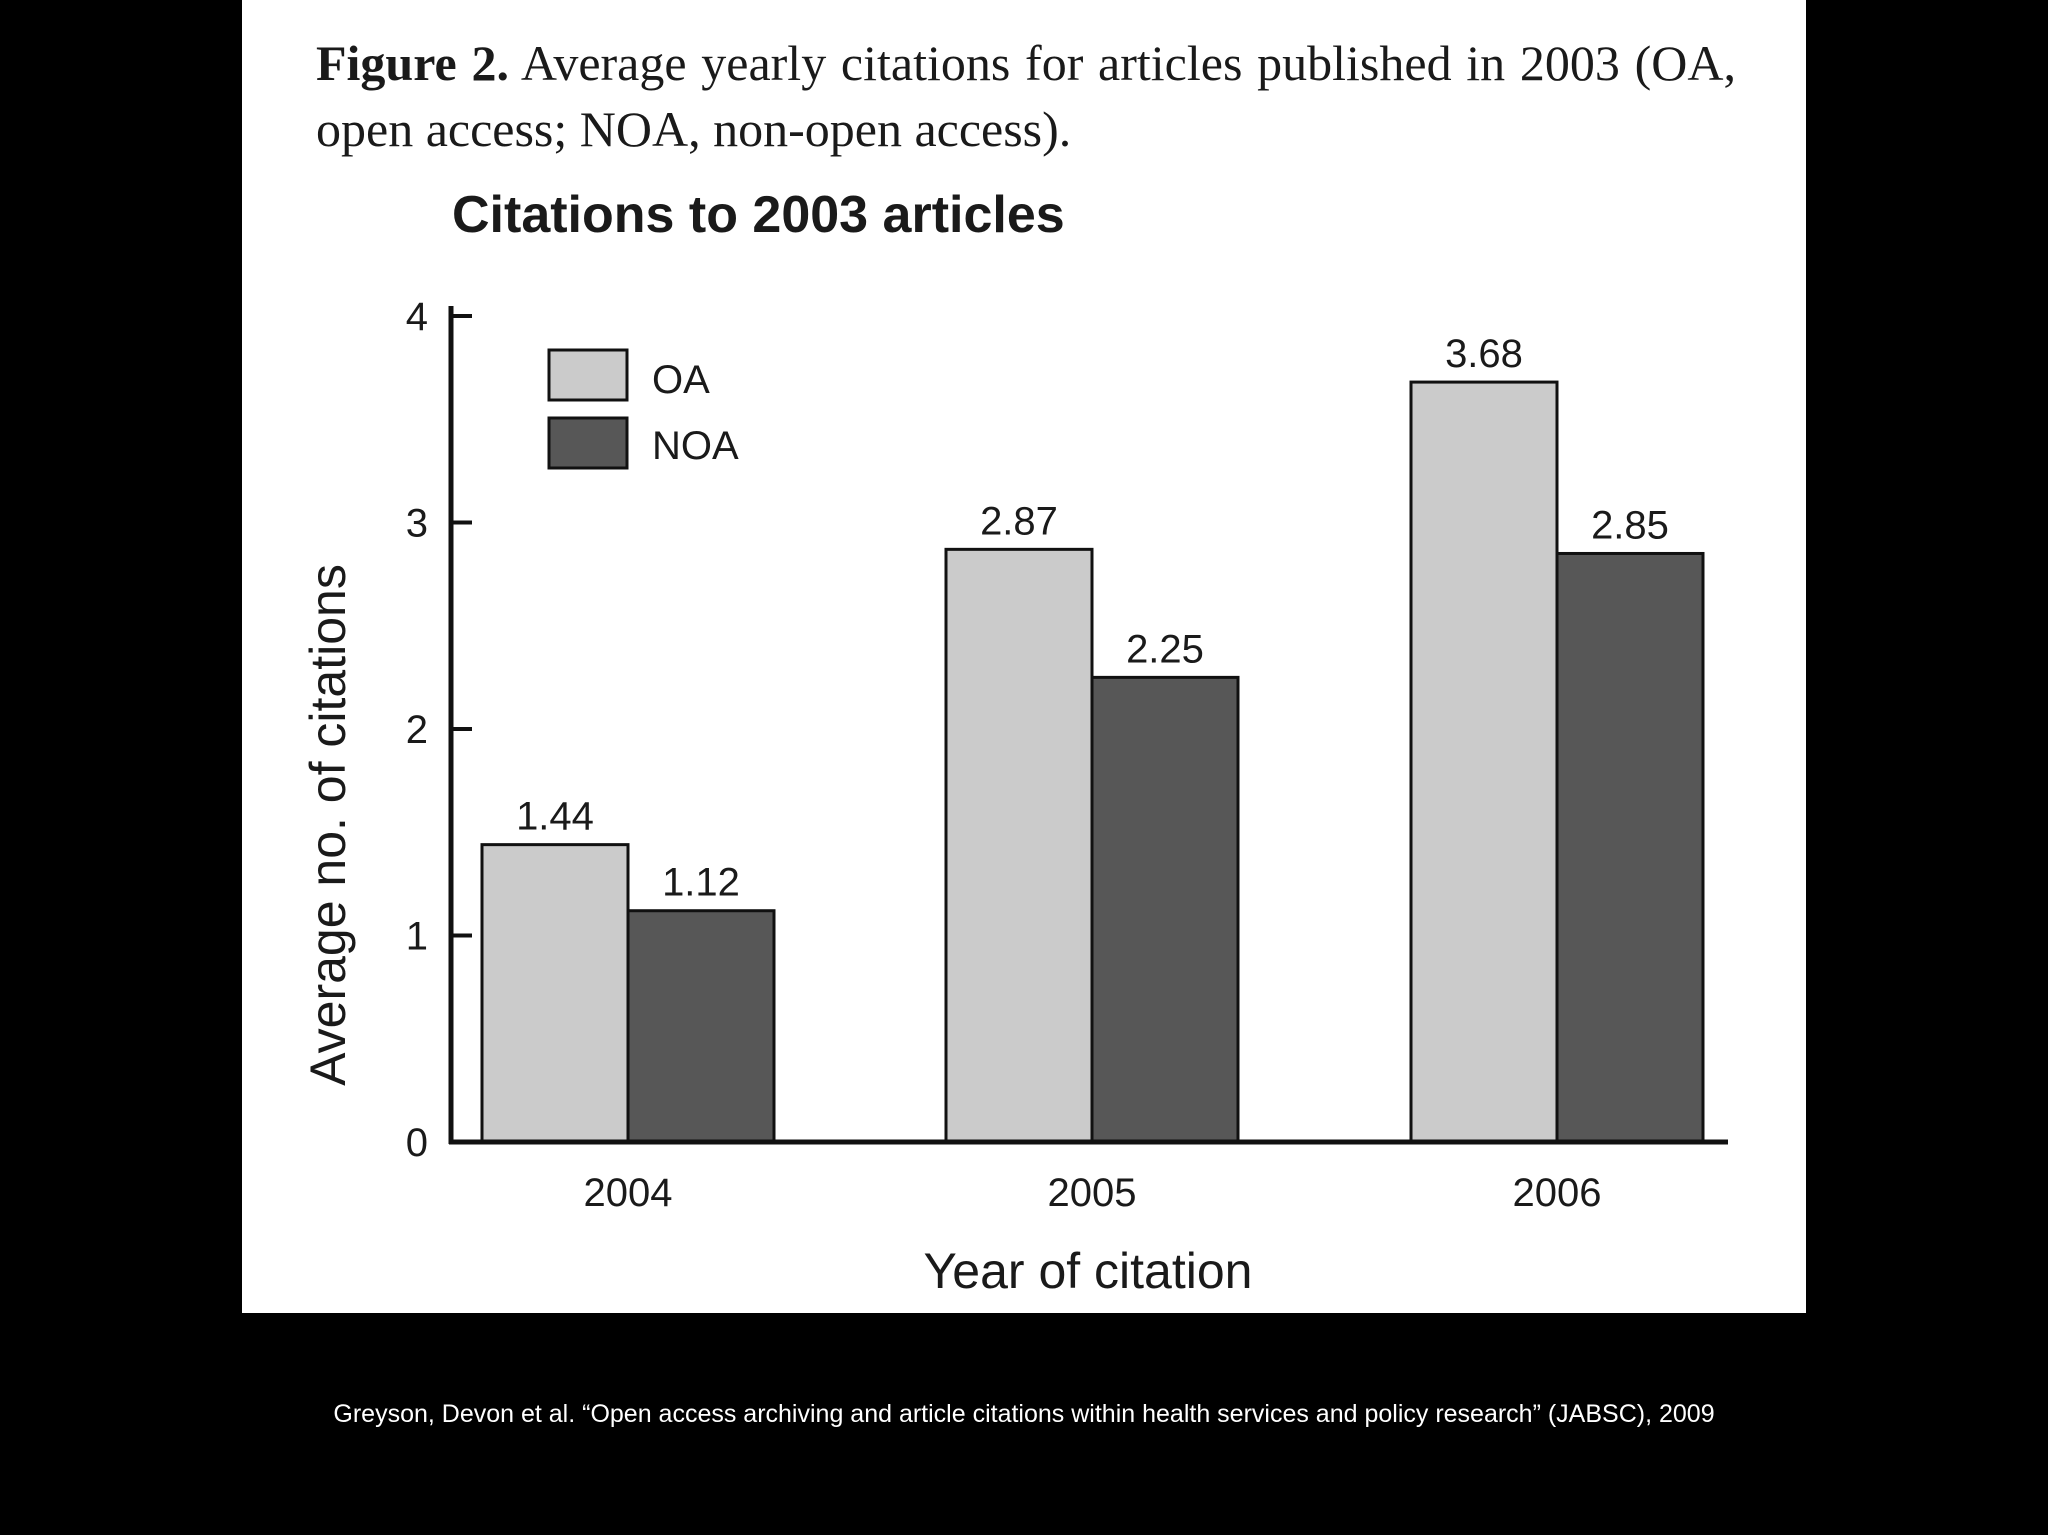  I want to click on y-tick-label: 2, so click(417, 730).